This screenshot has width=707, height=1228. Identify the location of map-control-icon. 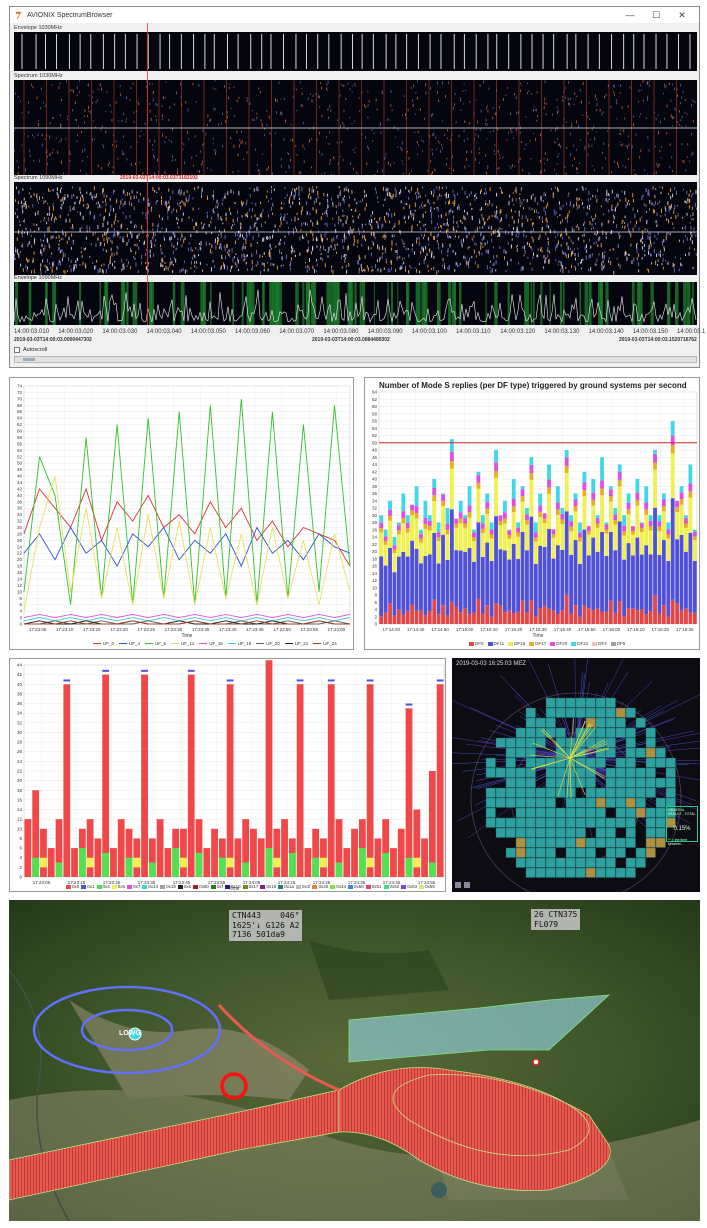
(467, 885).